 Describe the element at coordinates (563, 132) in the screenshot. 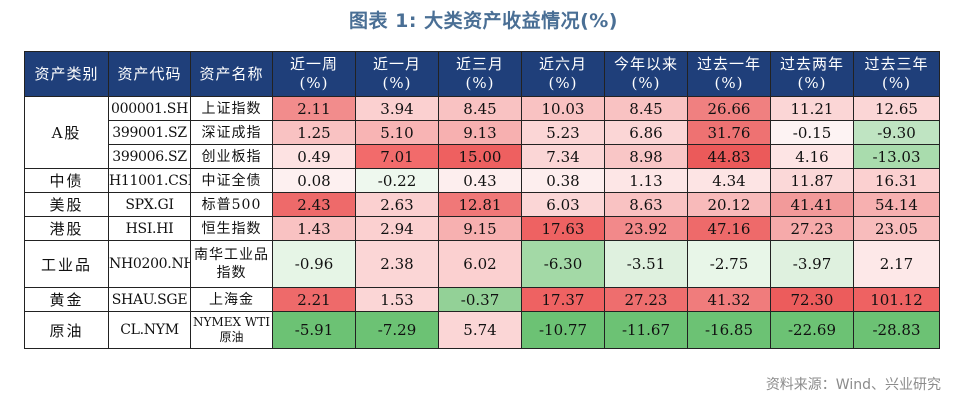

I see `return-value: 5.23` at that location.